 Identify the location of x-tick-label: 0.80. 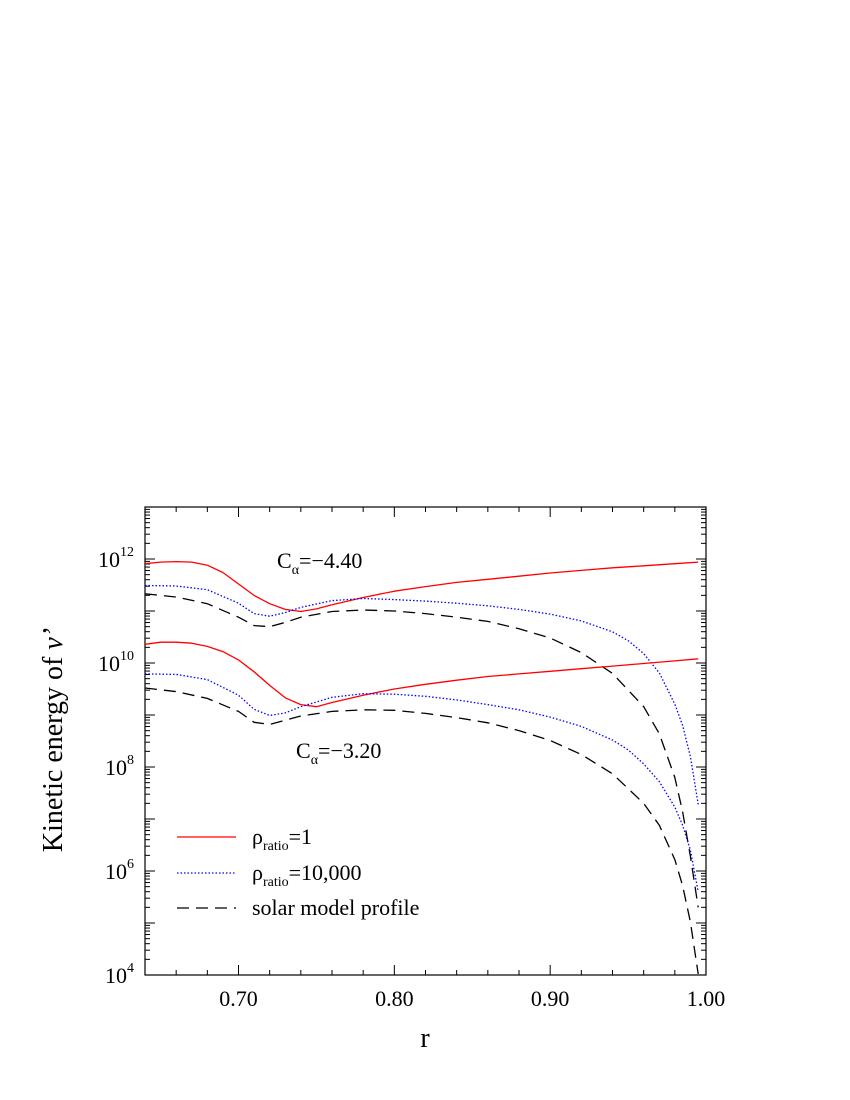
(394, 998).